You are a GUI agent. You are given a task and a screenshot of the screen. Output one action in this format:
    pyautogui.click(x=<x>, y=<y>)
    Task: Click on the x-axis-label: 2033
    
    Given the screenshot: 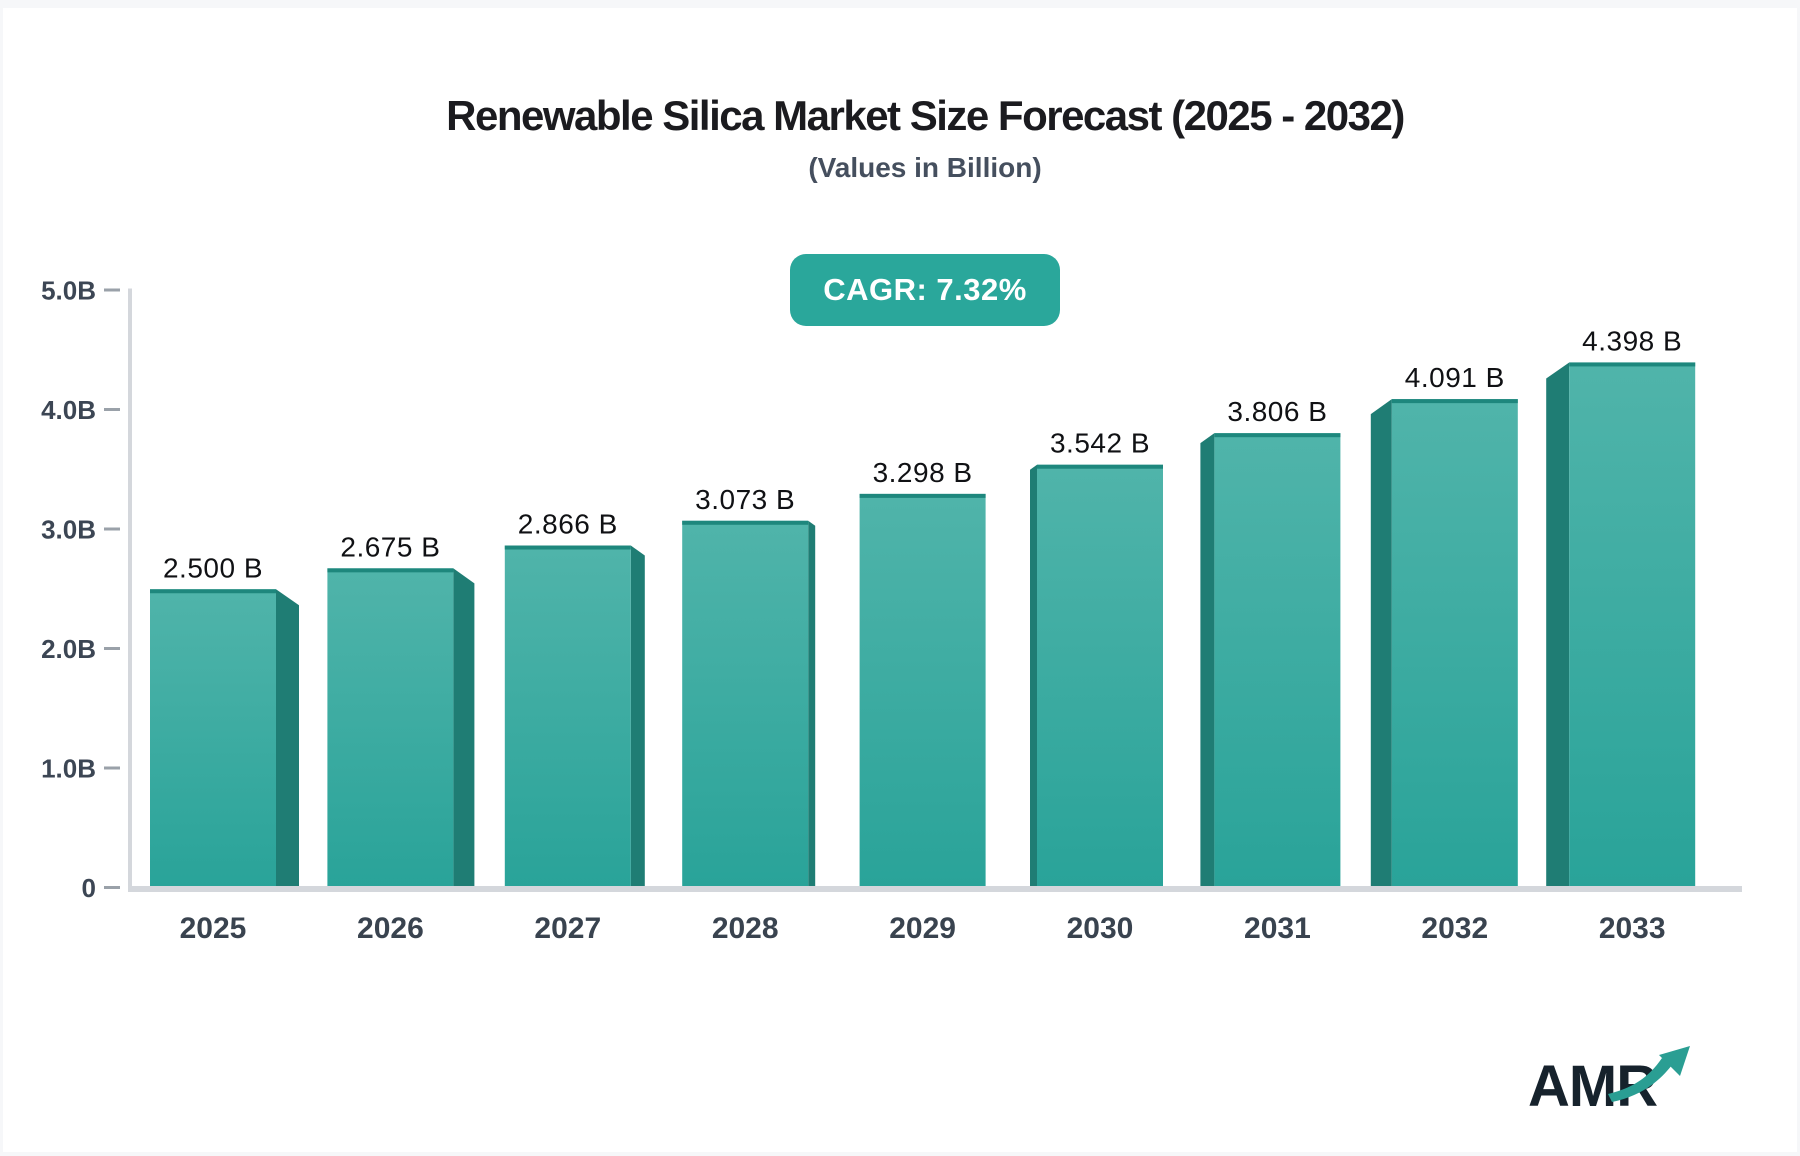 What is the action you would take?
    pyautogui.click(x=1632, y=928)
    